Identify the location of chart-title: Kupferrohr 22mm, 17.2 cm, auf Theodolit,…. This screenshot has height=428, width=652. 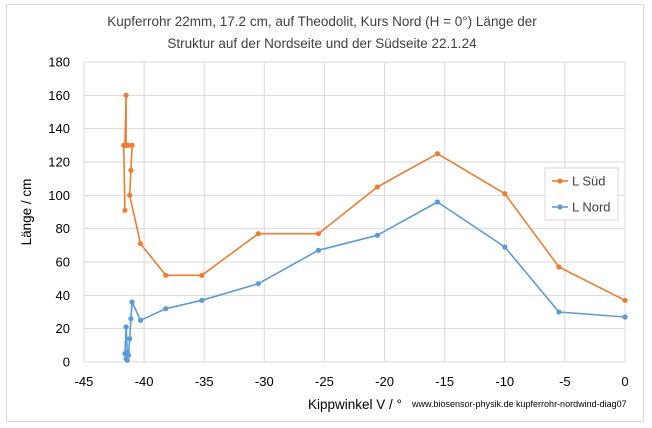
(322, 32).